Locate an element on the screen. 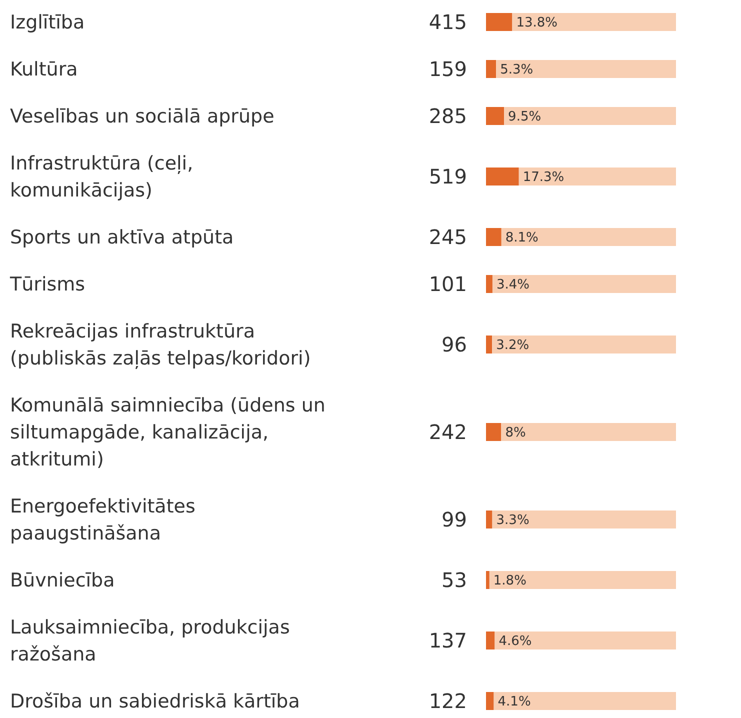 The height and width of the screenshot is (718, 741). data-label: 1.8% is located at coordinates (509, 581).